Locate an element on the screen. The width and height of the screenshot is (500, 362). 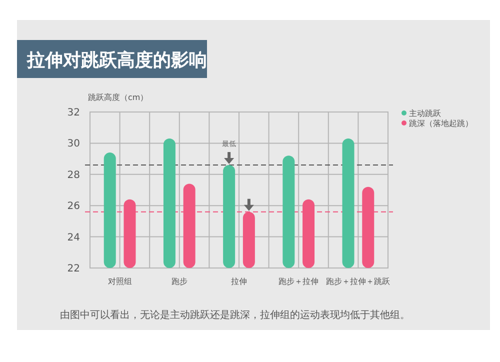
y-tick-label: 32 is located at coordinates (73, 113).